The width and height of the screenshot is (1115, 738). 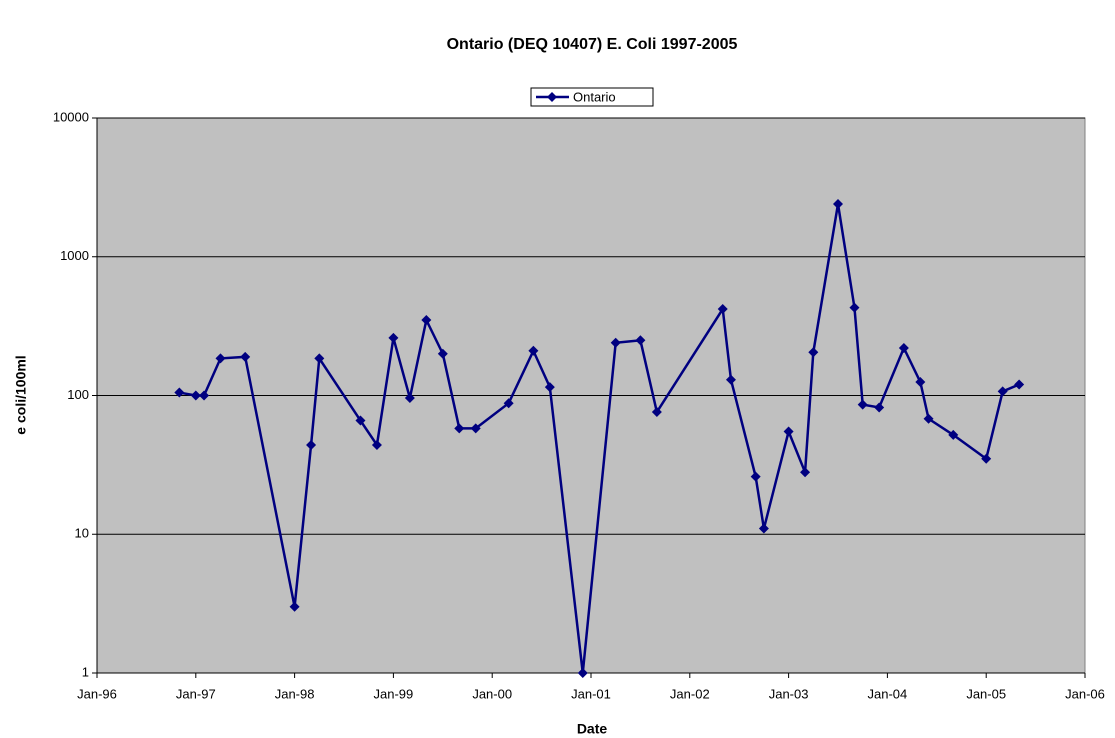 What do you see at coordinates (986, 693) in the screenshot?
I see `x-tick-label: Jan-05` at bounding box center [986, 693].